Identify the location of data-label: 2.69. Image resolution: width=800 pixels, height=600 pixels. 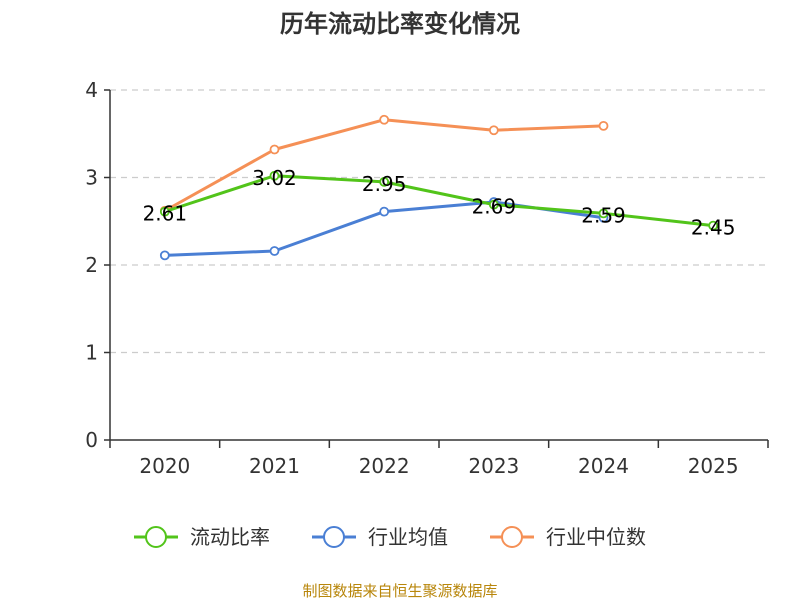
(494, 207).